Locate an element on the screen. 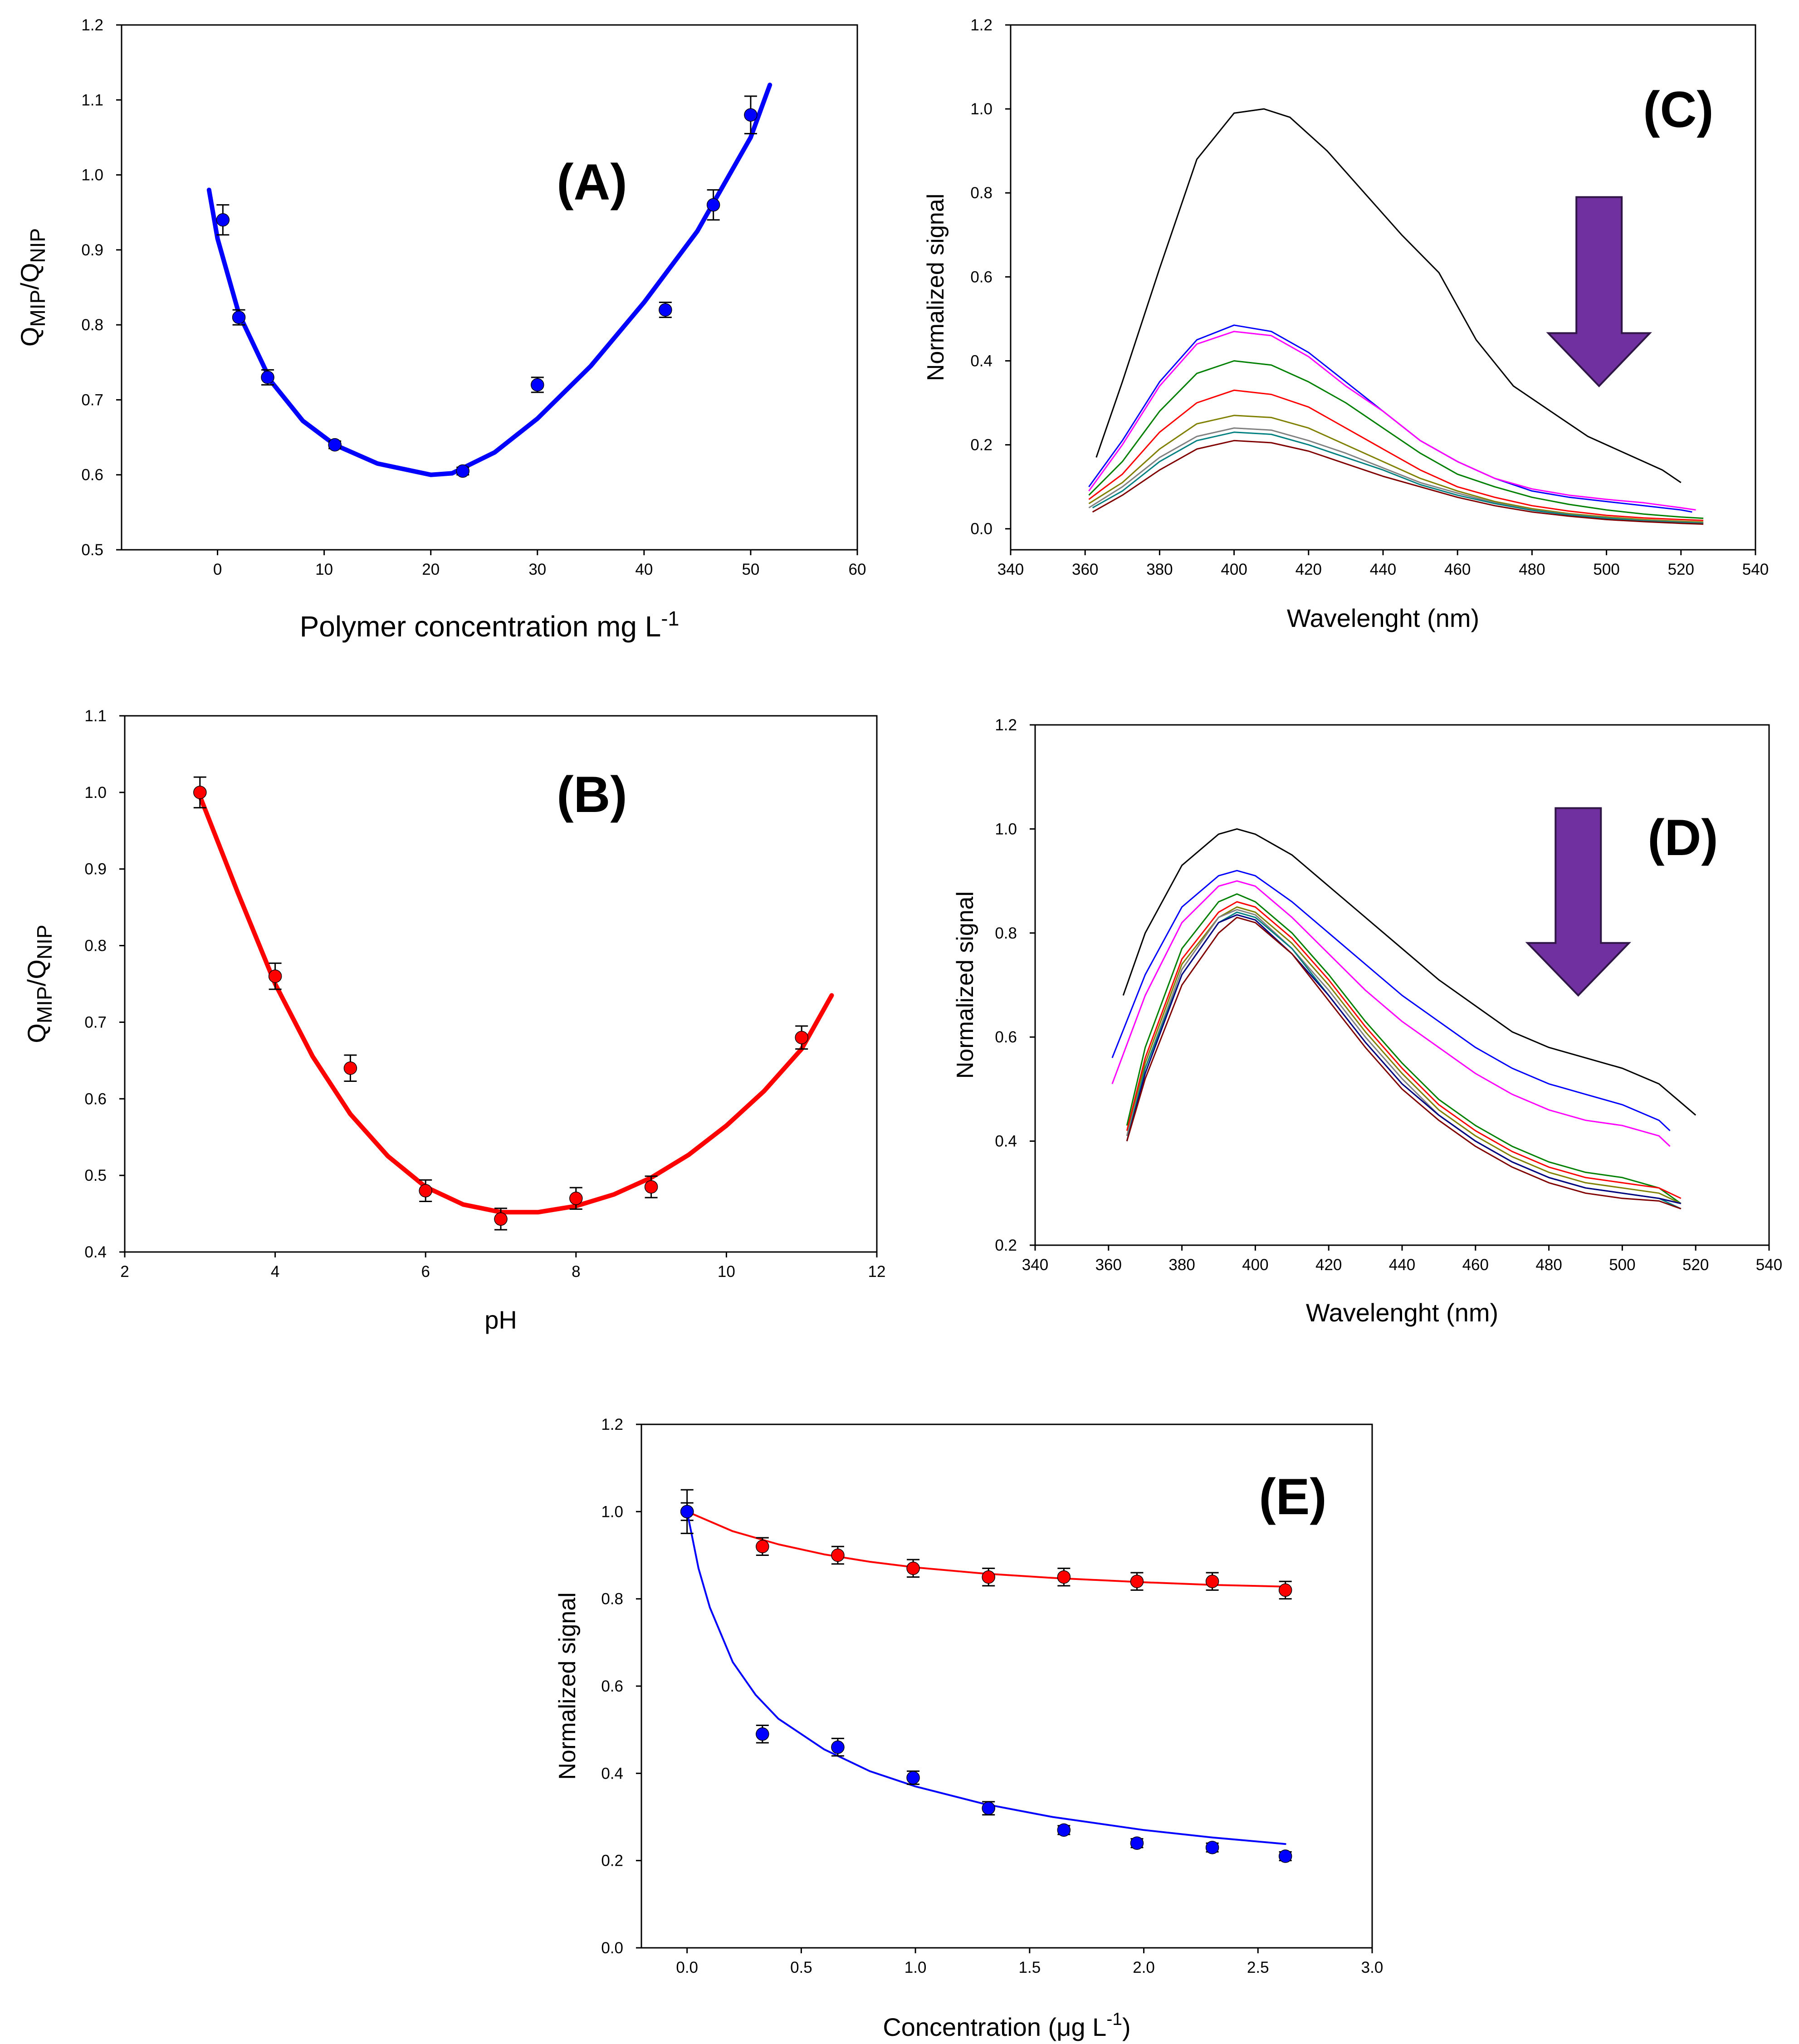 The width and height of the screenshot is (1799, 2044). x-axis-label-text: Polymer concentration mg L is located at coordinates (481, 627).